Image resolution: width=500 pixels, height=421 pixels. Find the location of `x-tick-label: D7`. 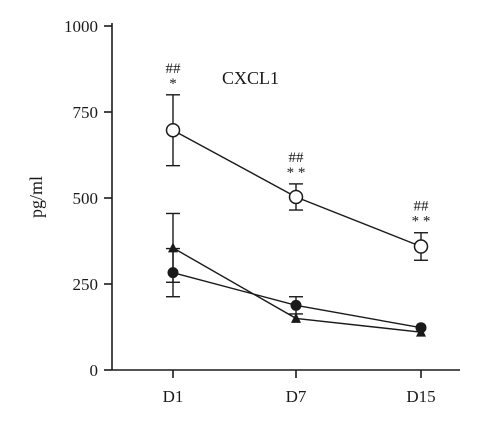

x-tick-label: D7 is located at coordinates (296, 396).